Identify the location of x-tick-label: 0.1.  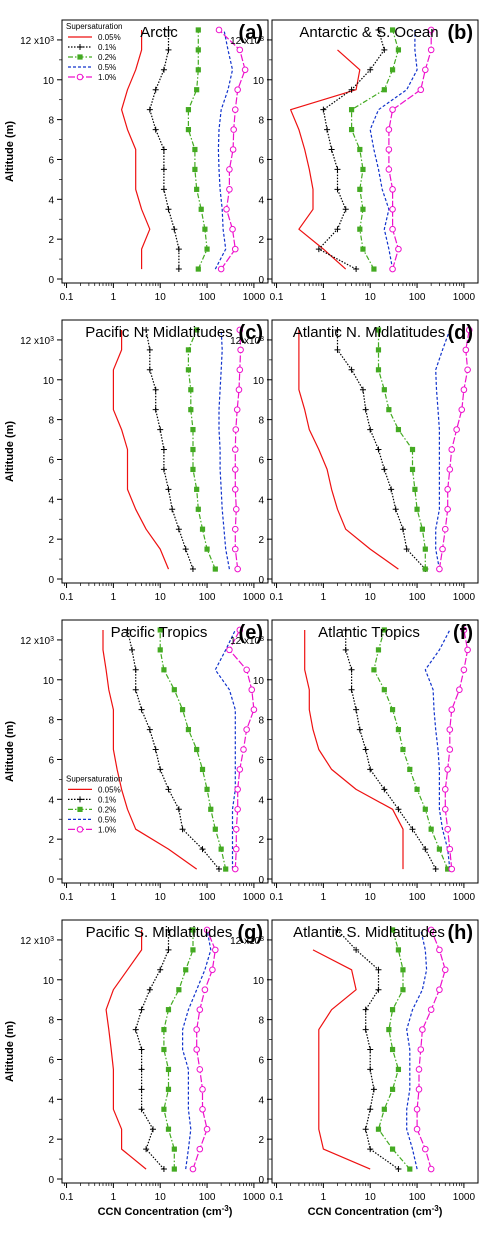
(67, 597).